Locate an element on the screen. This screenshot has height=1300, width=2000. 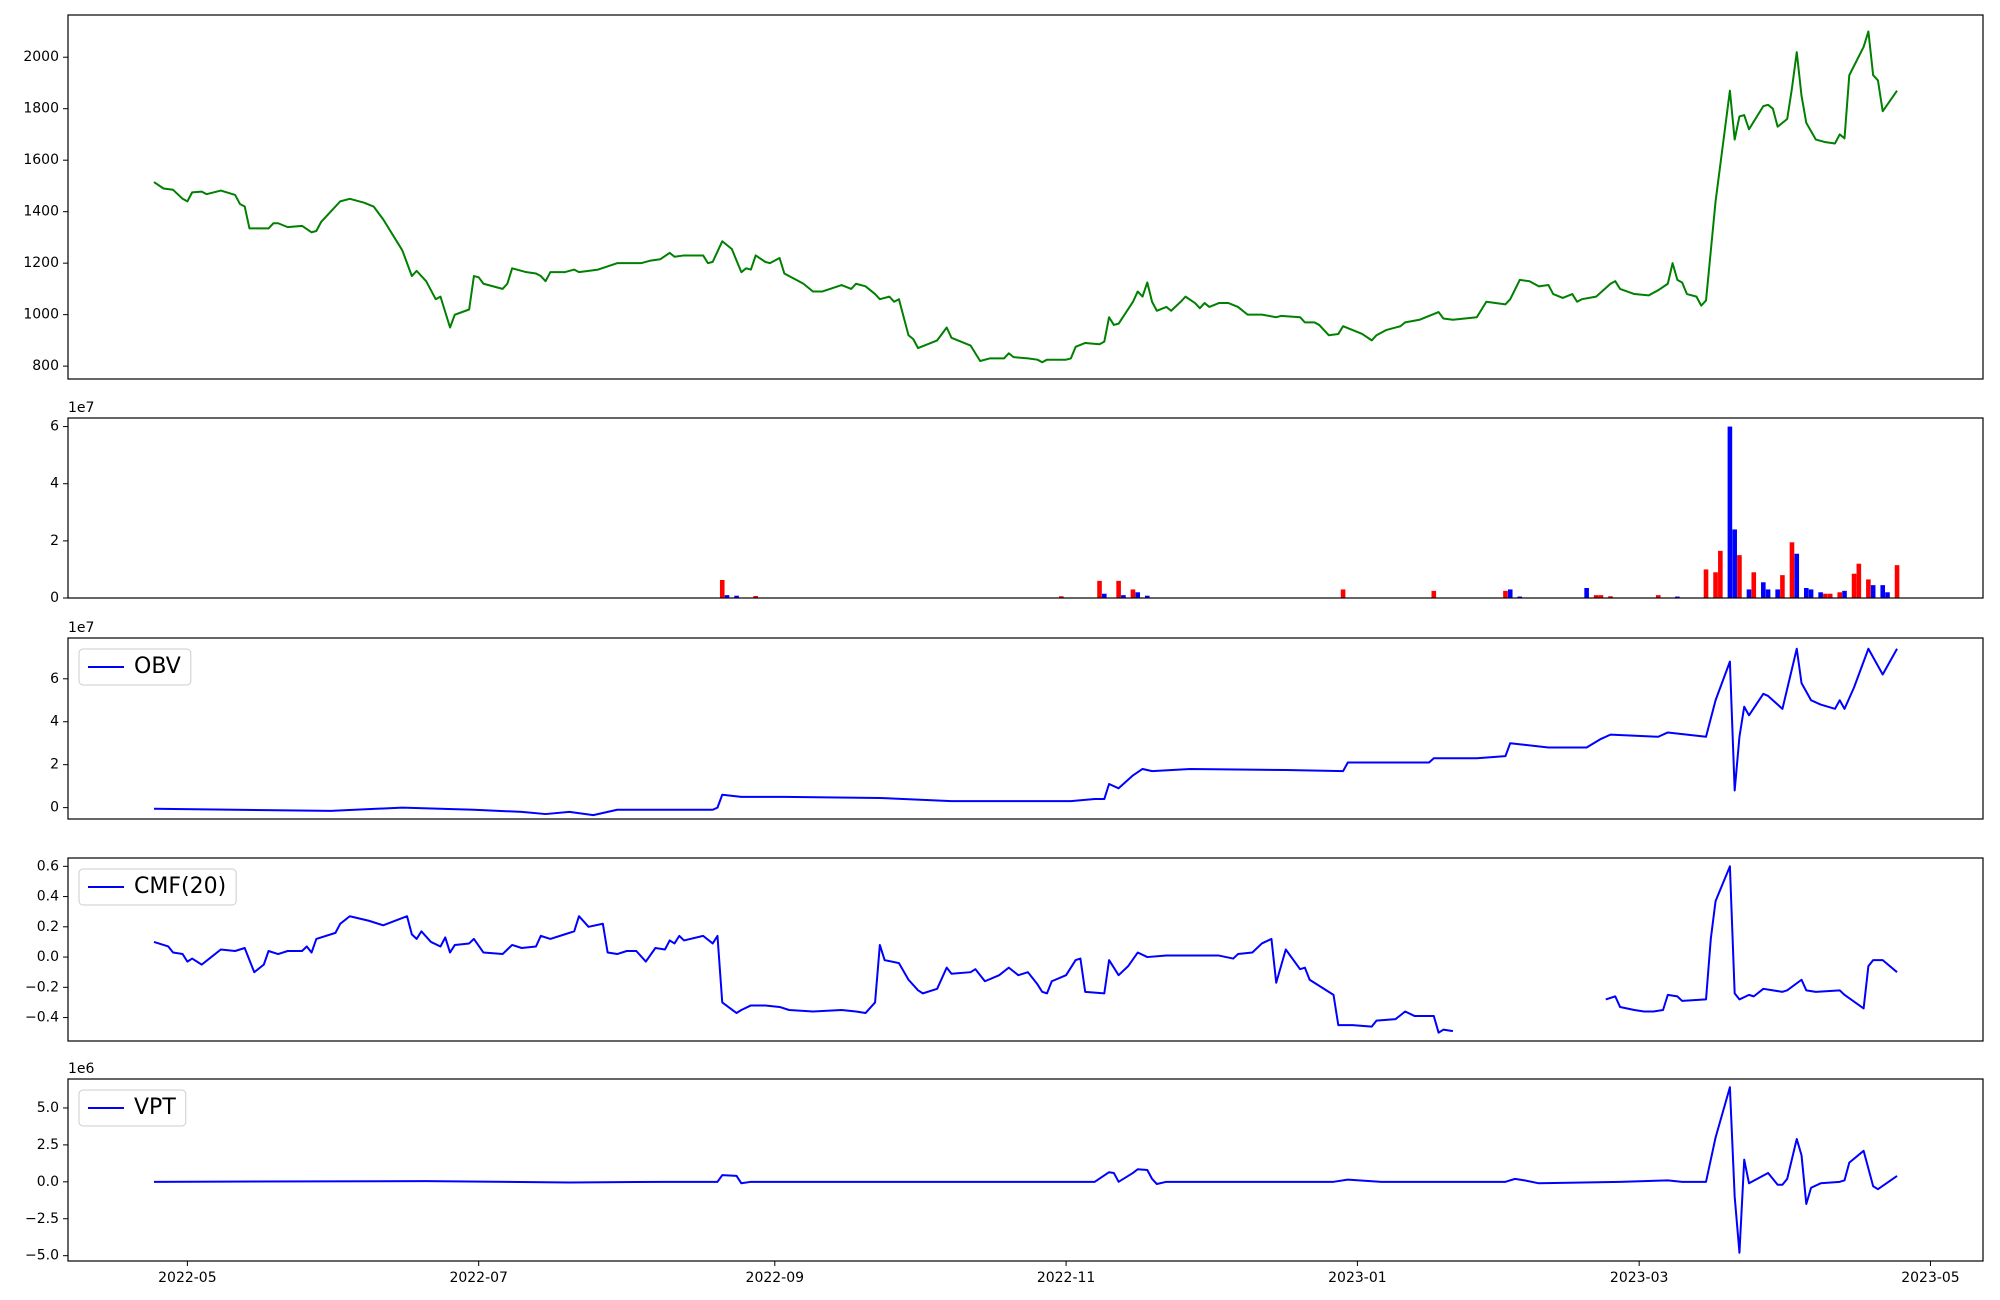
x-tick-label: 2023-01 is located at coordinates (1357, 1278).